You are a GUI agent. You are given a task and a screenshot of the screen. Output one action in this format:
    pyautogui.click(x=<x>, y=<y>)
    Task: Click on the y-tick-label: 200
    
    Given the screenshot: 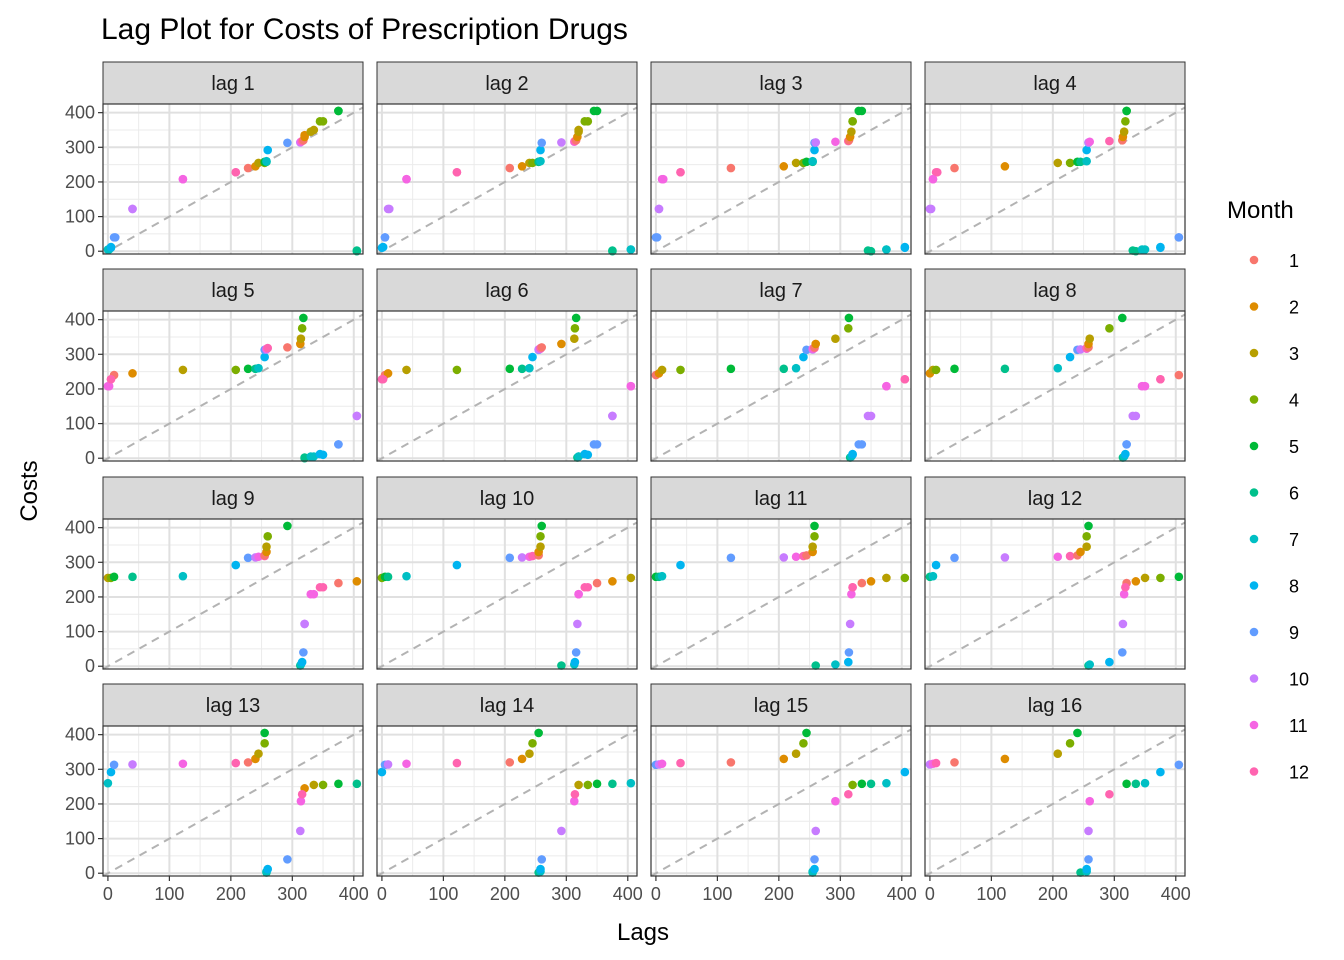 What is the action you would take?
    pyautogui.click(x=80, y=804)
    